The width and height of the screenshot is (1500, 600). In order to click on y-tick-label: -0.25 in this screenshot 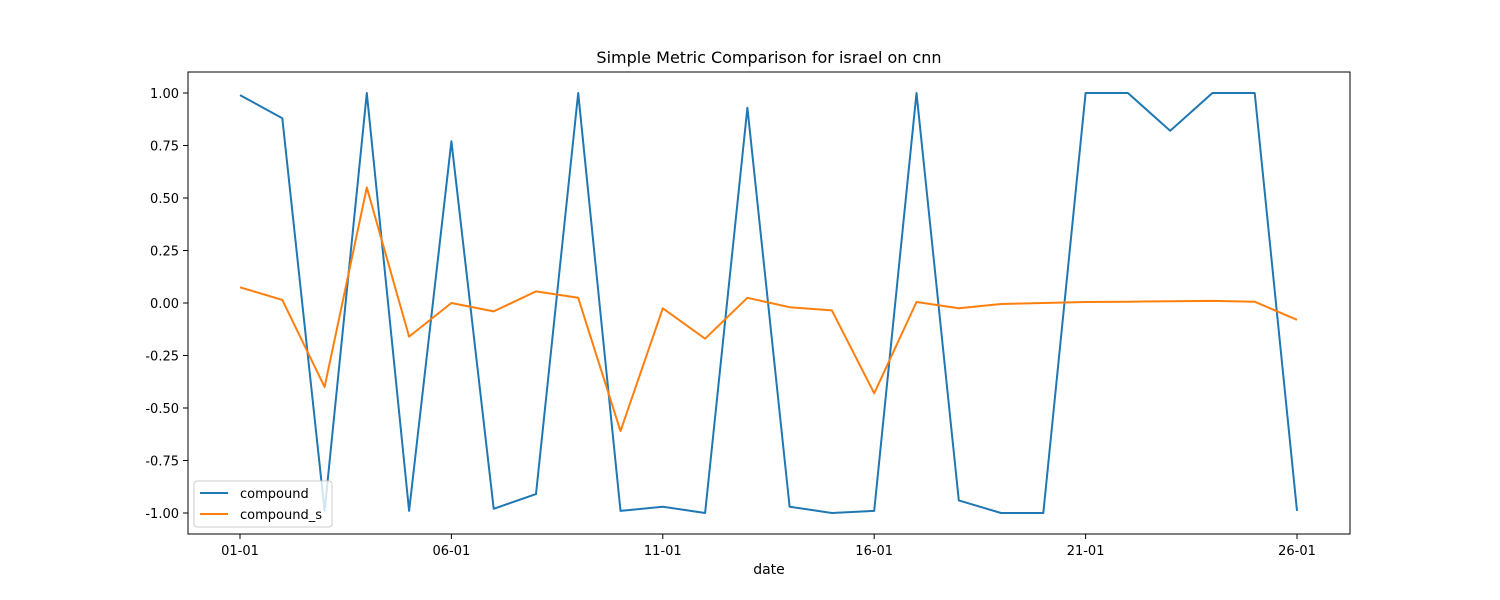, I will do `click(162, 357)`.